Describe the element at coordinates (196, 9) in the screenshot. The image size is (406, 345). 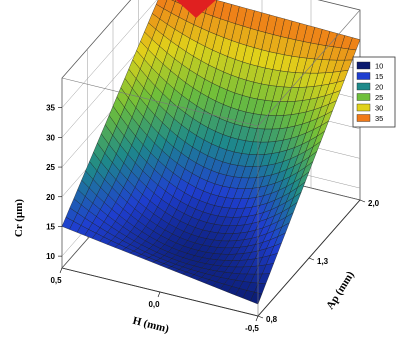
I see `top-marker` at that location.